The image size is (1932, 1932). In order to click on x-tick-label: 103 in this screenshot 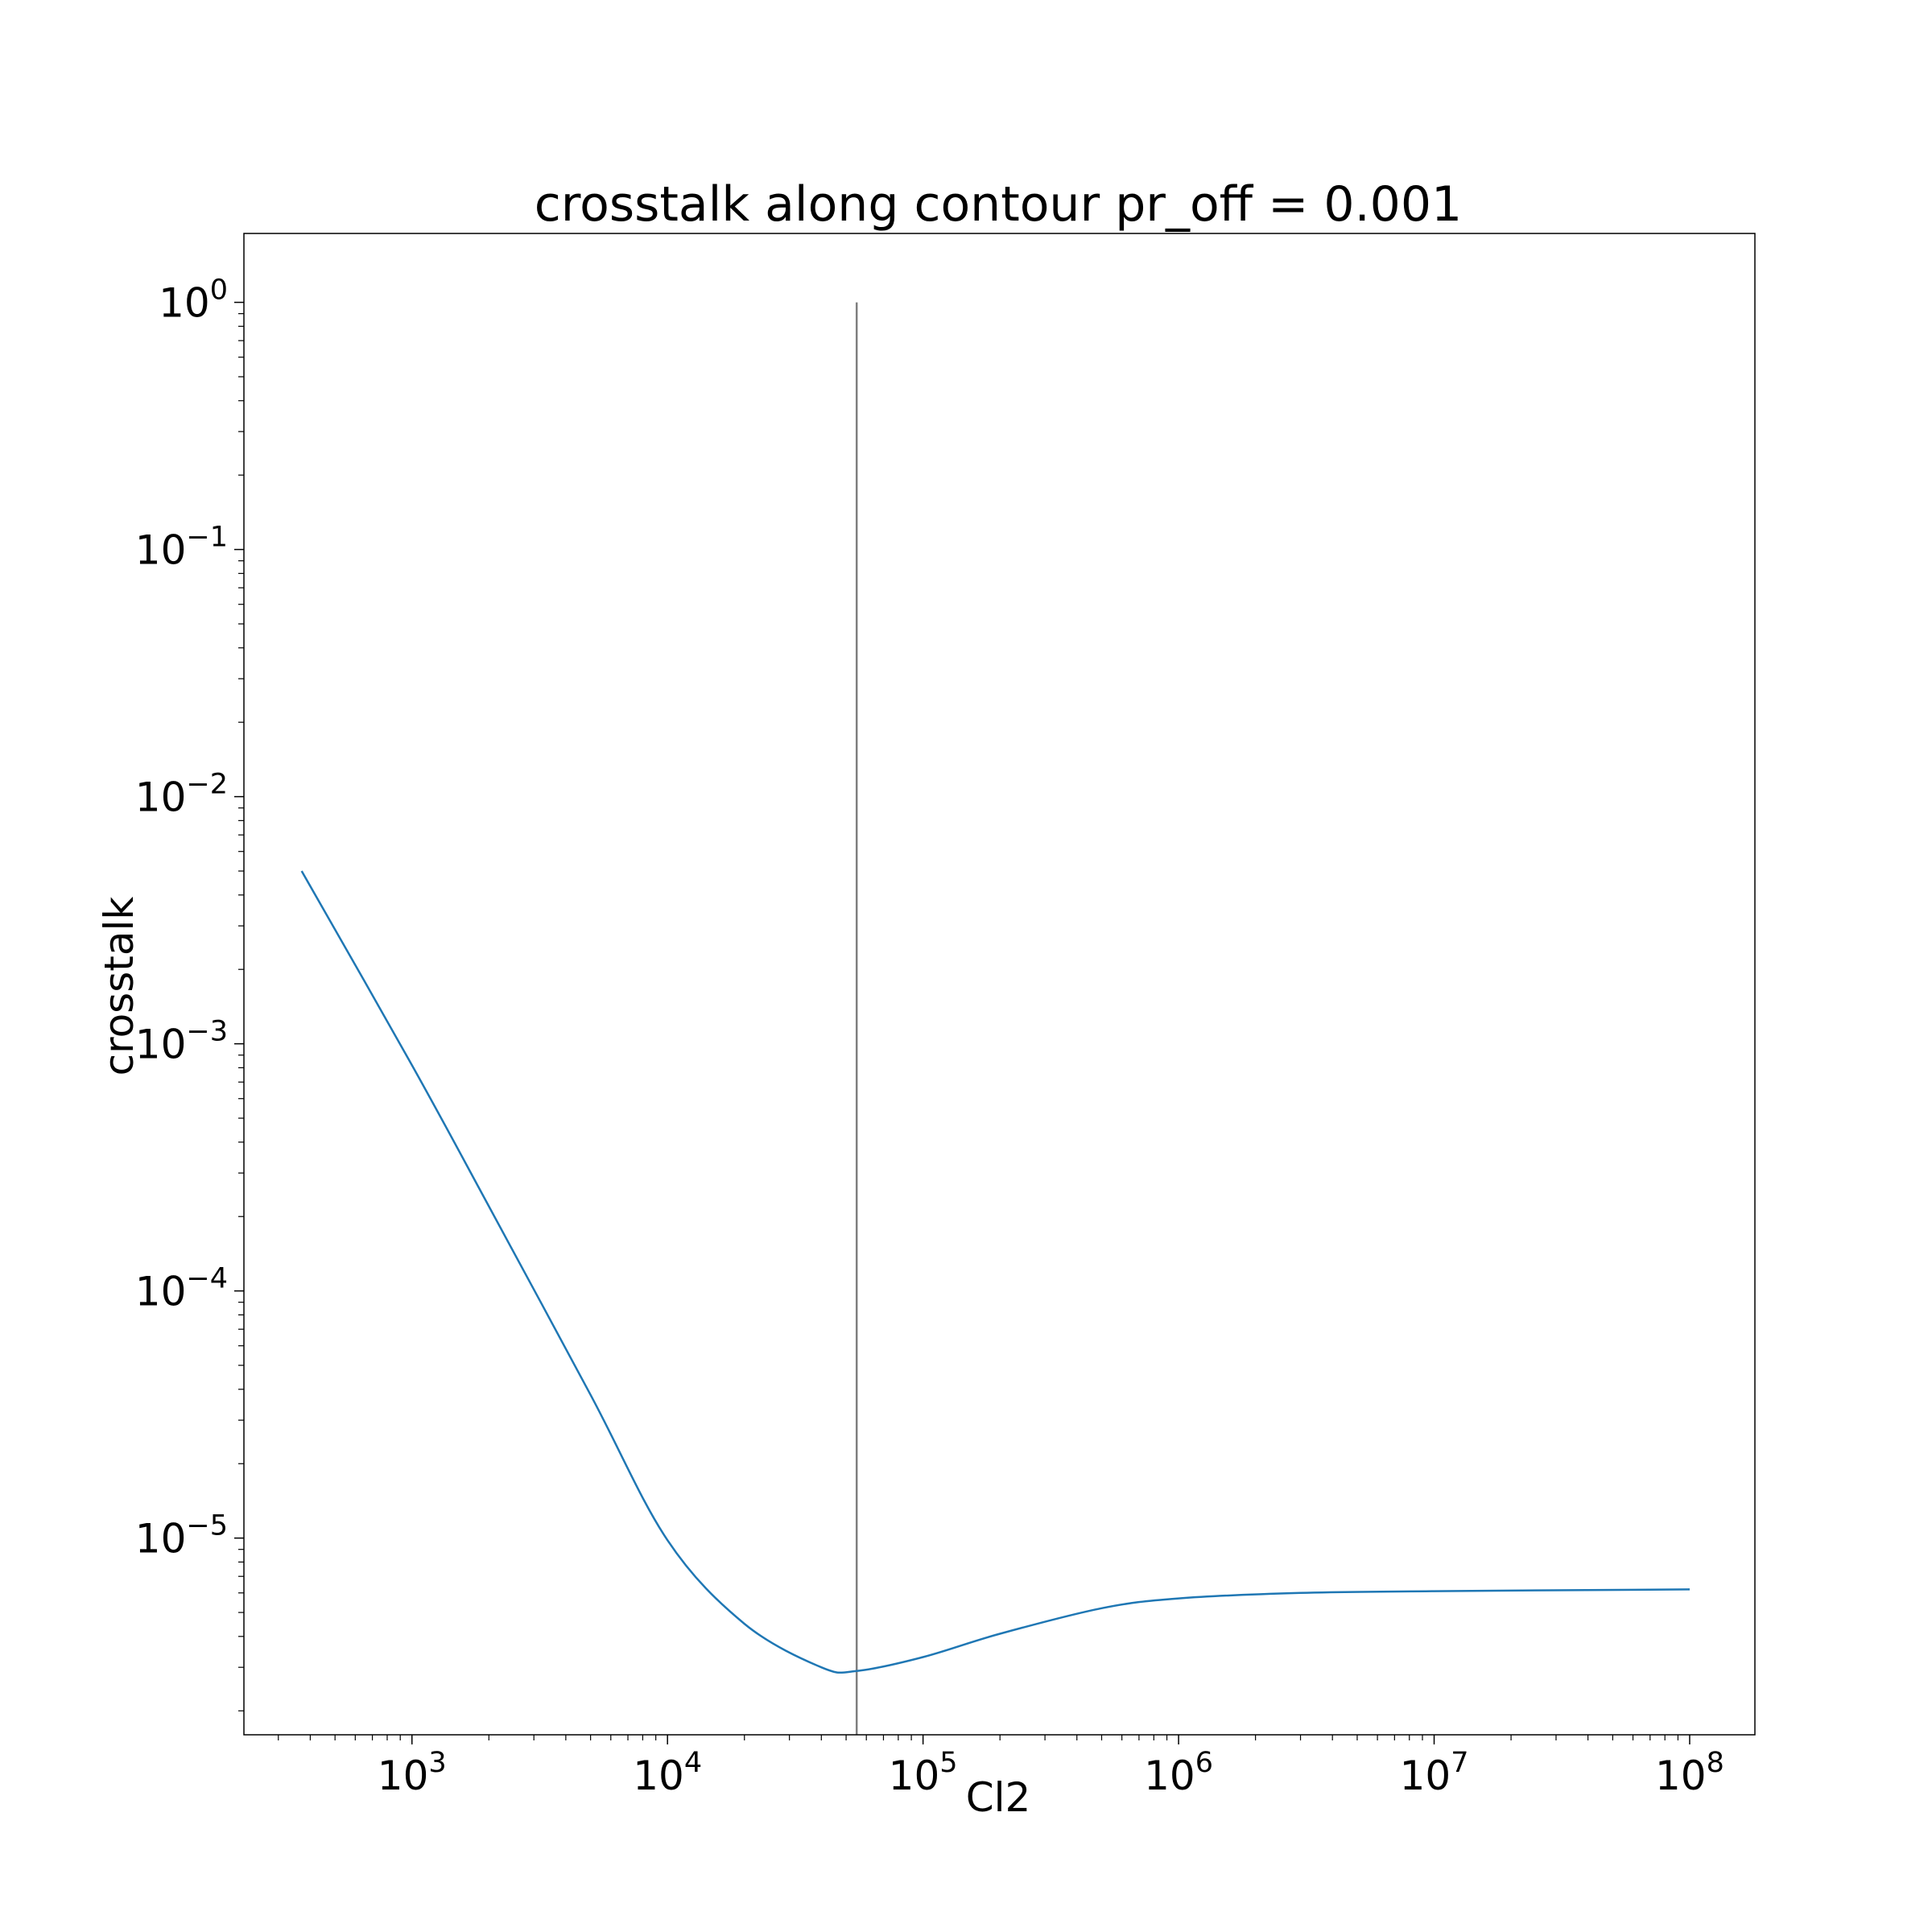, I will do `click(412, 1773)`.